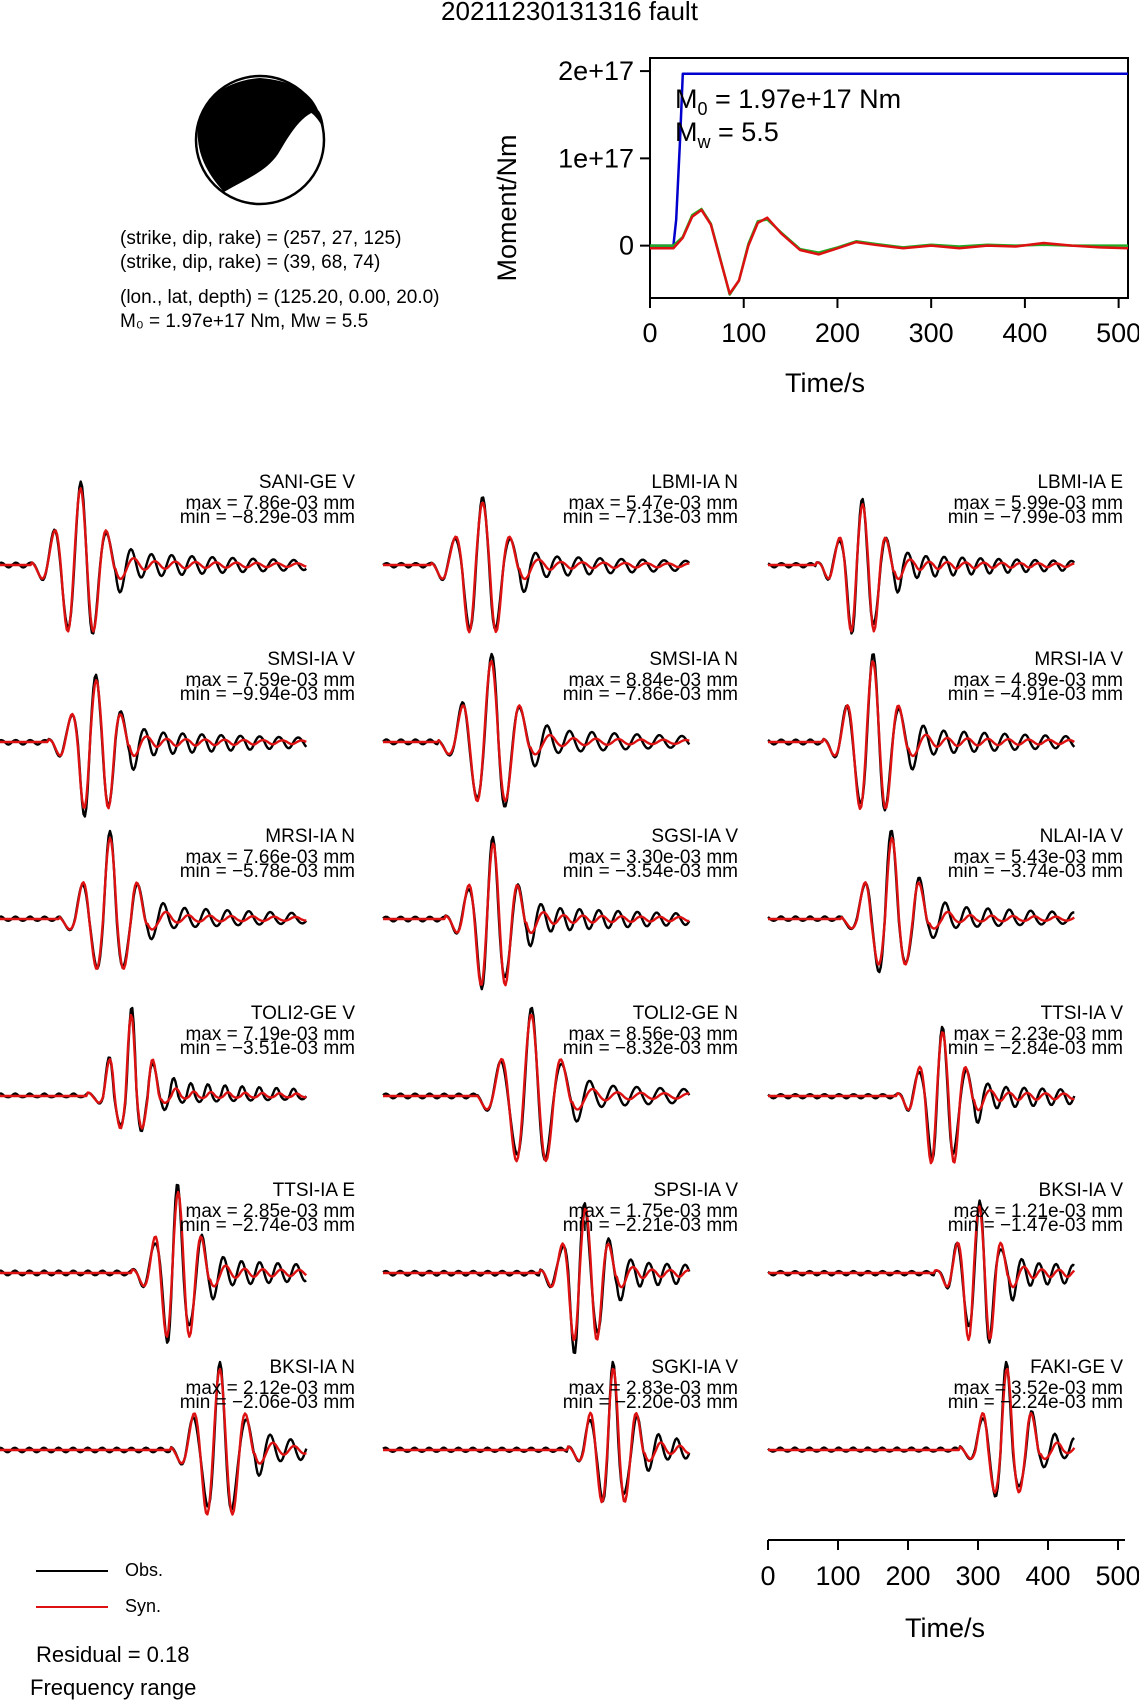 This screenshot has height=1701, width=1139. Describe the element at coordinates (267, 871) in the screenshot. I see `min-amplitude-label: min = −5.78e-03 mm` at that location.